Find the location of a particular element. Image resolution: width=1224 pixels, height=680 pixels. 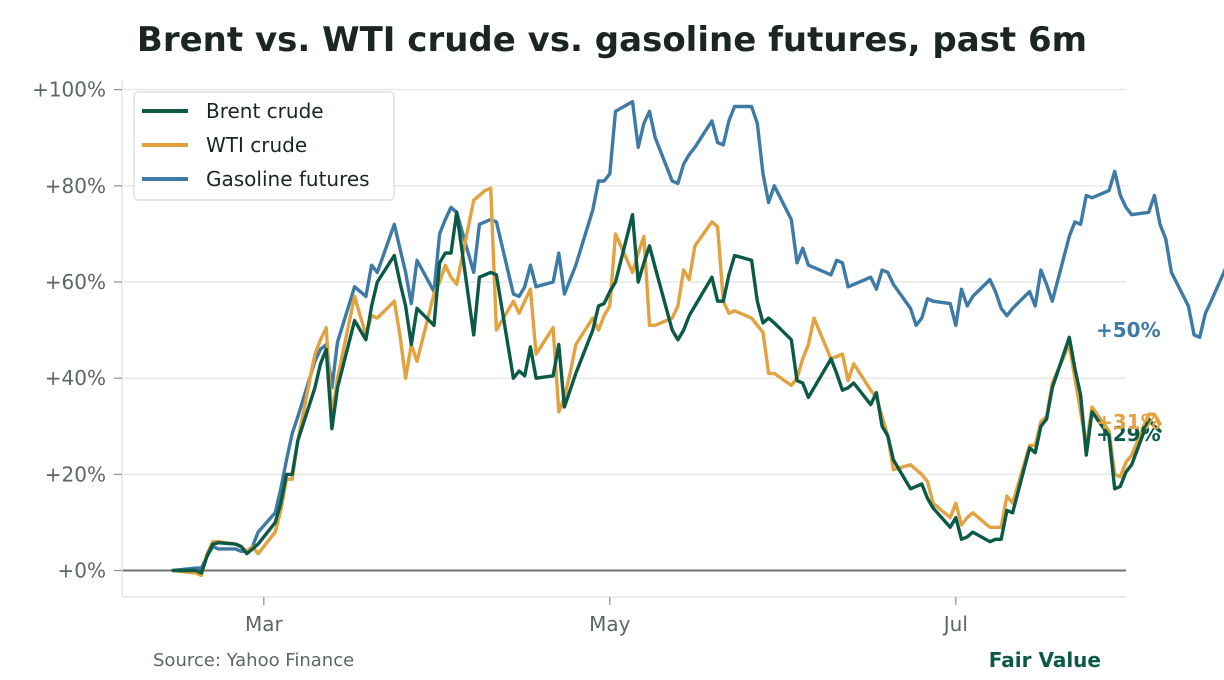

legend-label: Brent crude is located at coordinates (265, 111).